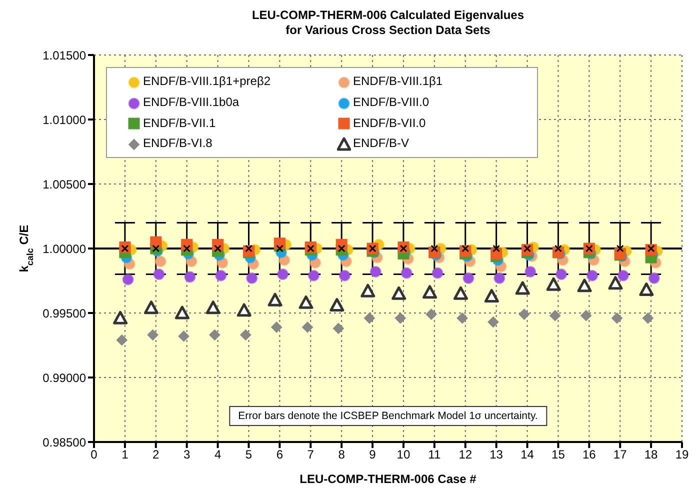 The height and width of the screenshot is (491, 697). What do you see at coordinates (64, 442) in the screenshot?
I see `y-tick-label: 0.98500` at bounding box center [64, 442].